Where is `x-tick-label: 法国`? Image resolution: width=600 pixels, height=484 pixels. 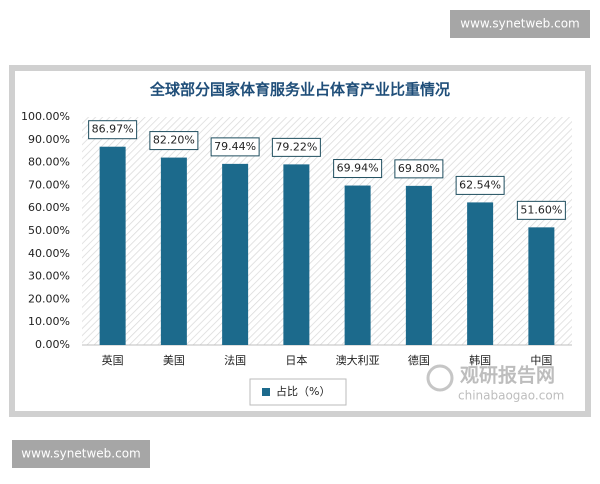
x-tick-label: 法国 is located at coordinates (235, 360).